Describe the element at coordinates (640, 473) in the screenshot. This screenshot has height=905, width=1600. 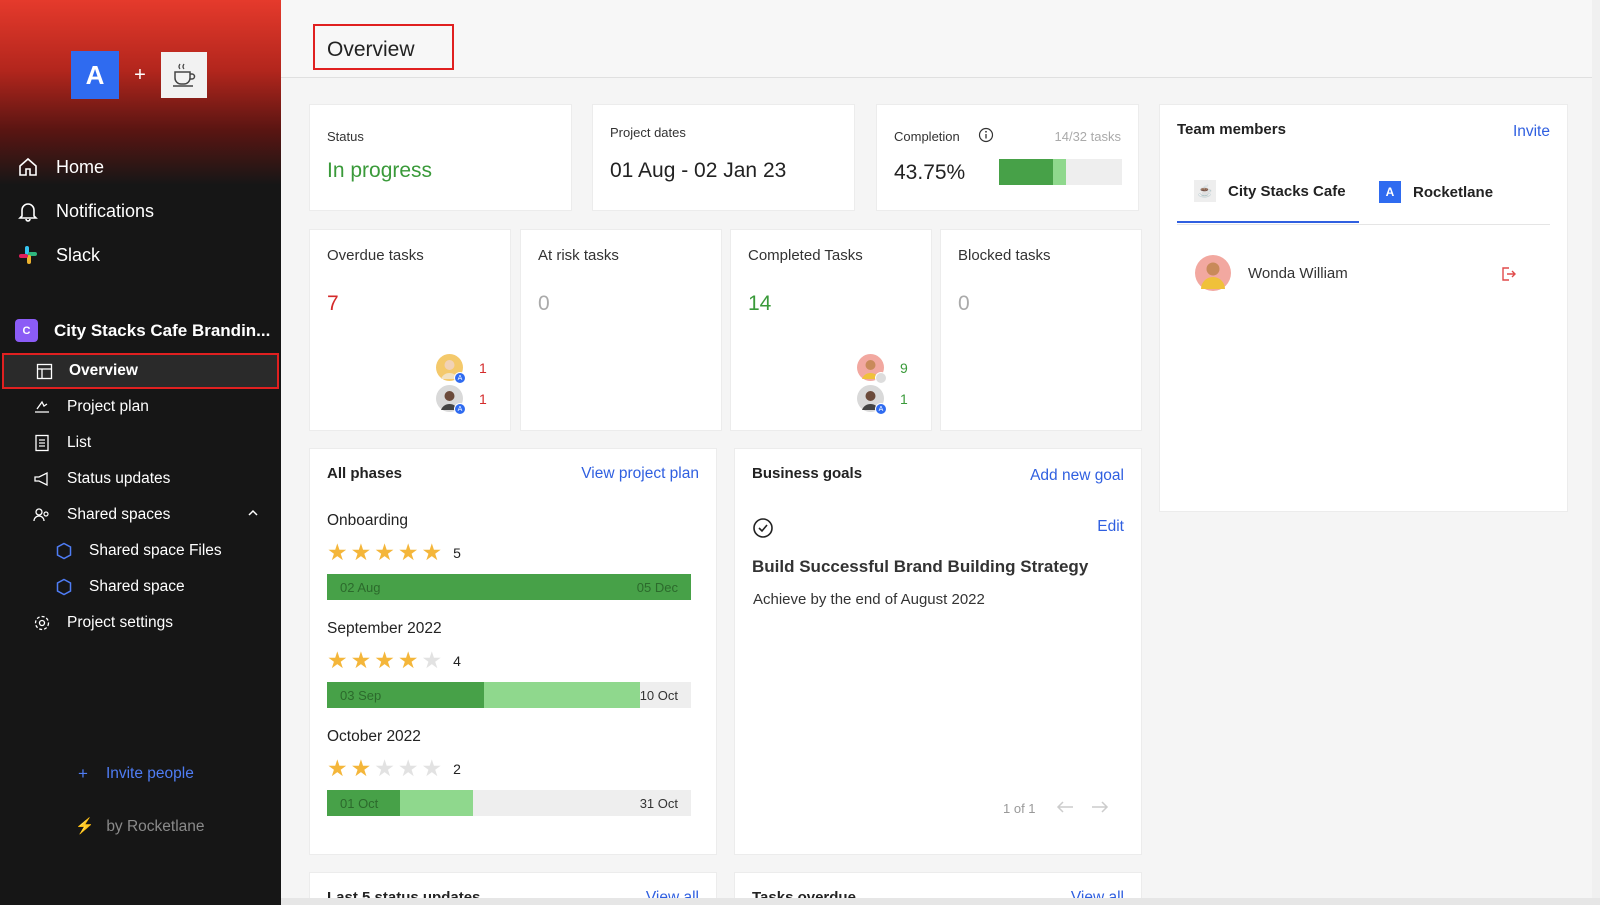
I see `view-project-plan-link: View project plan` at that location.